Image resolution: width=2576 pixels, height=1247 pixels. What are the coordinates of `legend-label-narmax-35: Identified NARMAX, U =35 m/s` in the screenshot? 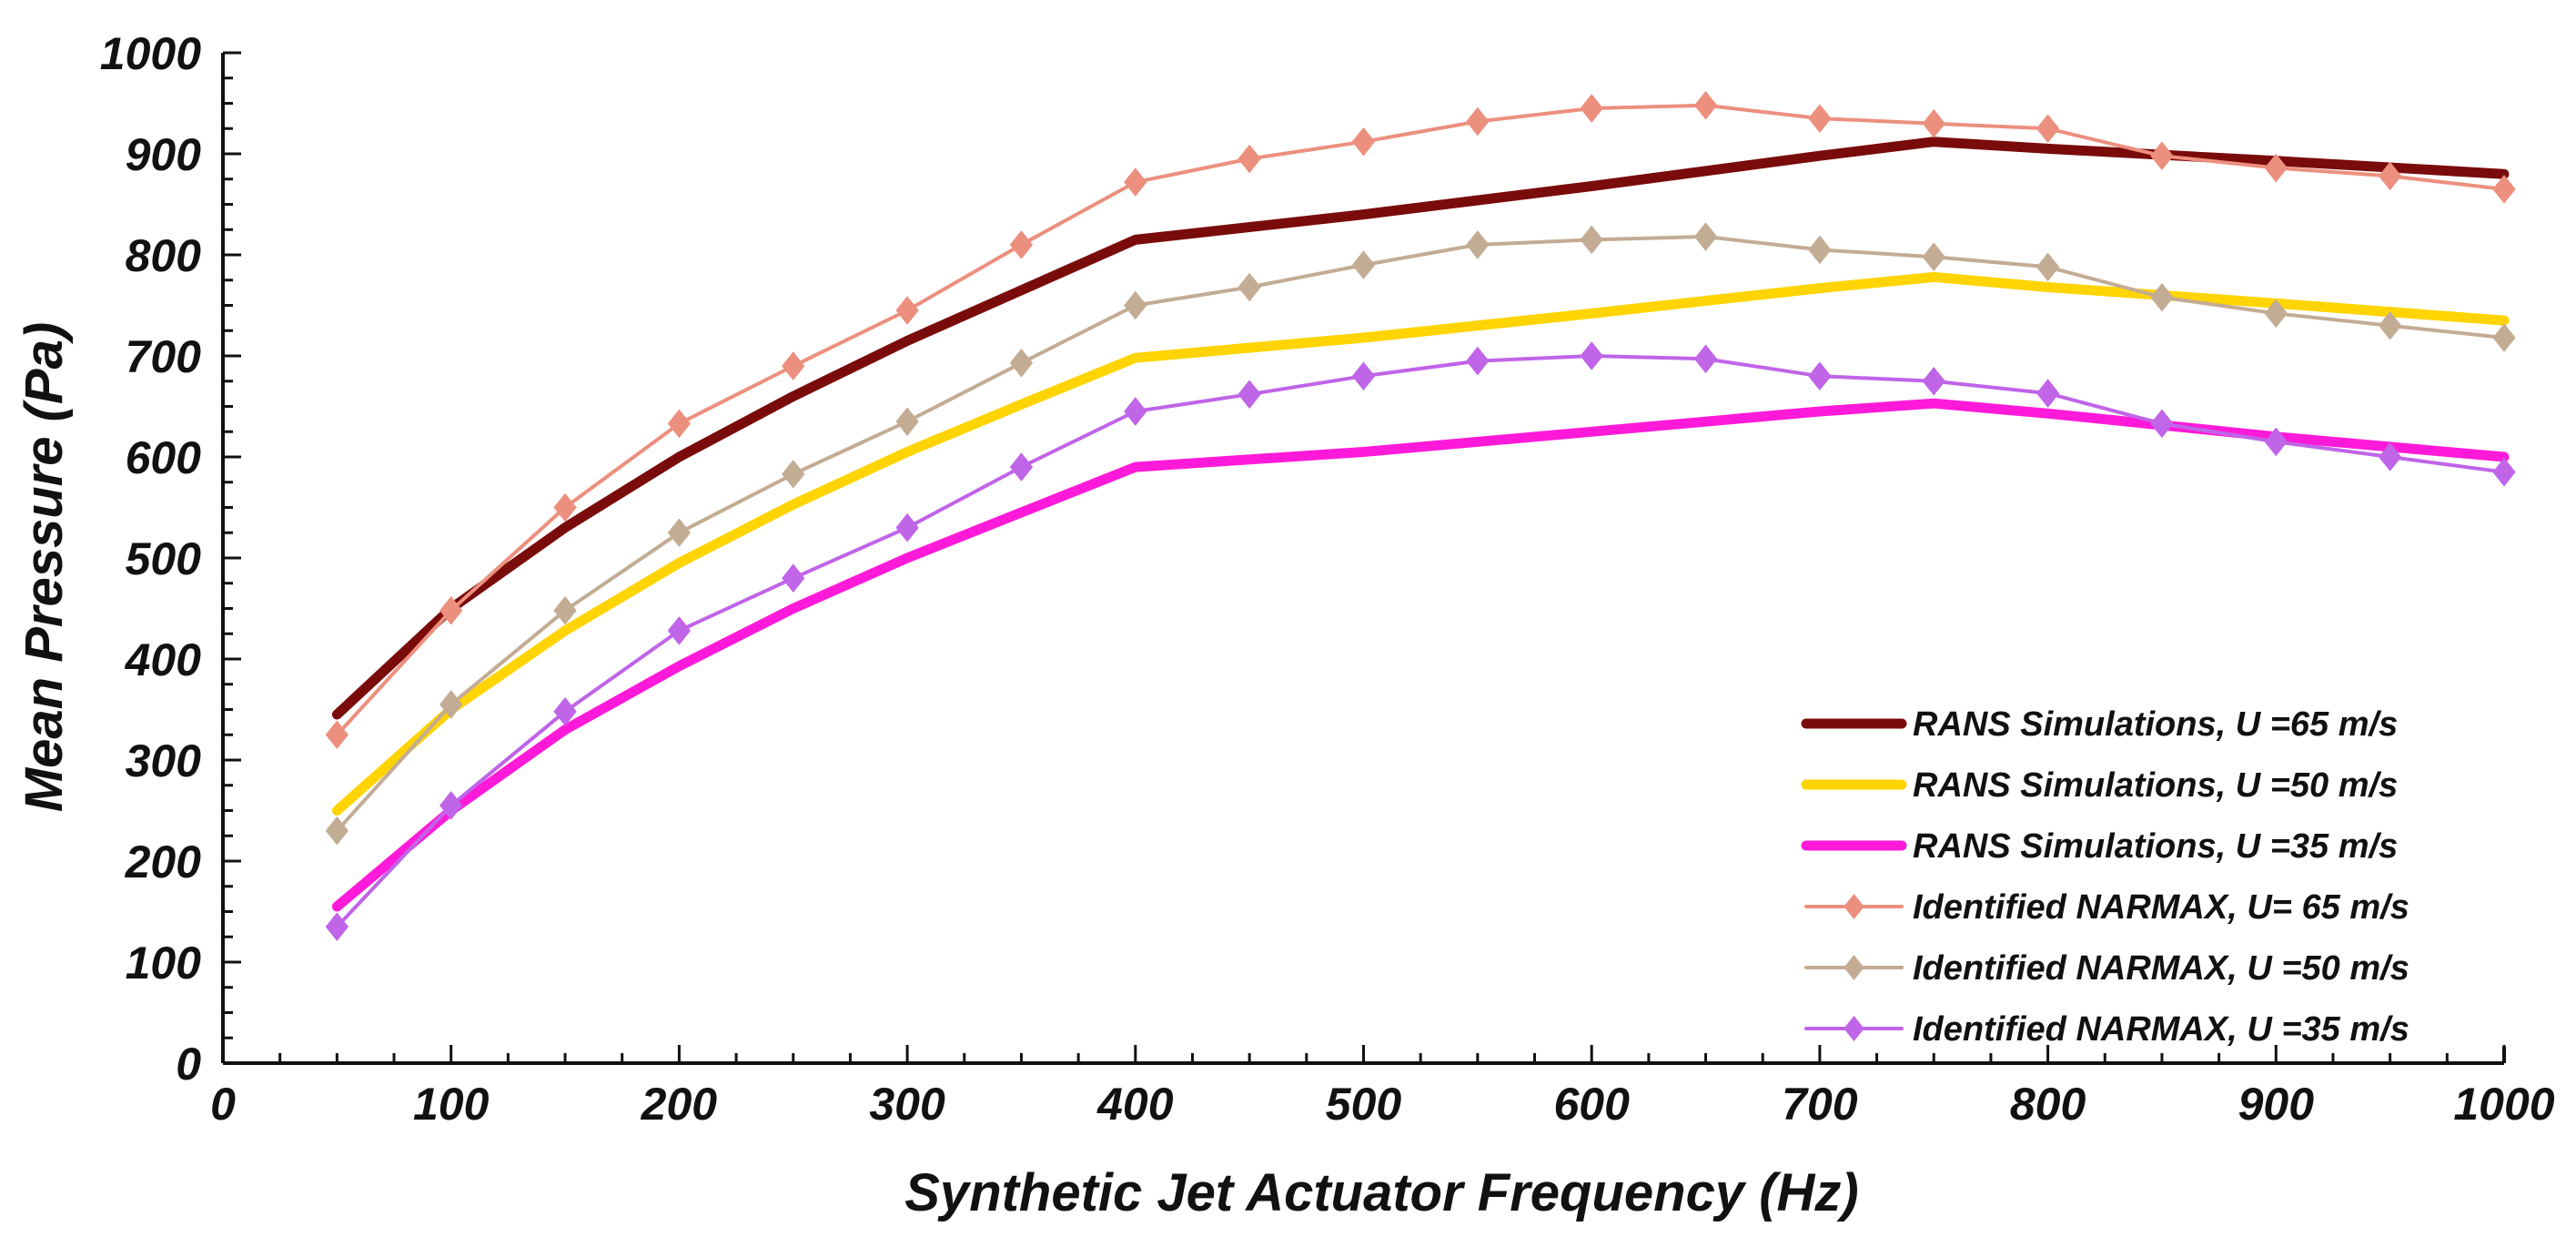 It's located at (2161, 1029).